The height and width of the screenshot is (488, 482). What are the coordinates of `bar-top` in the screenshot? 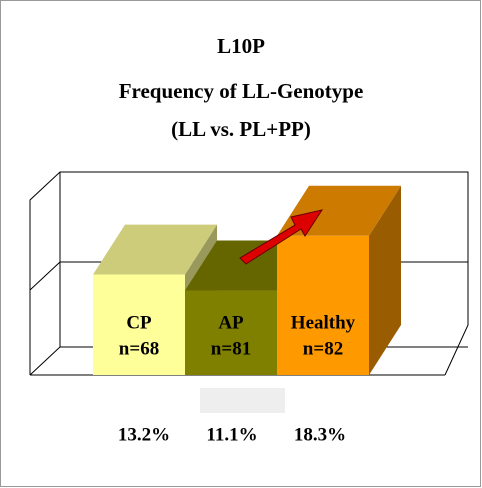 It's located at (155, 249).